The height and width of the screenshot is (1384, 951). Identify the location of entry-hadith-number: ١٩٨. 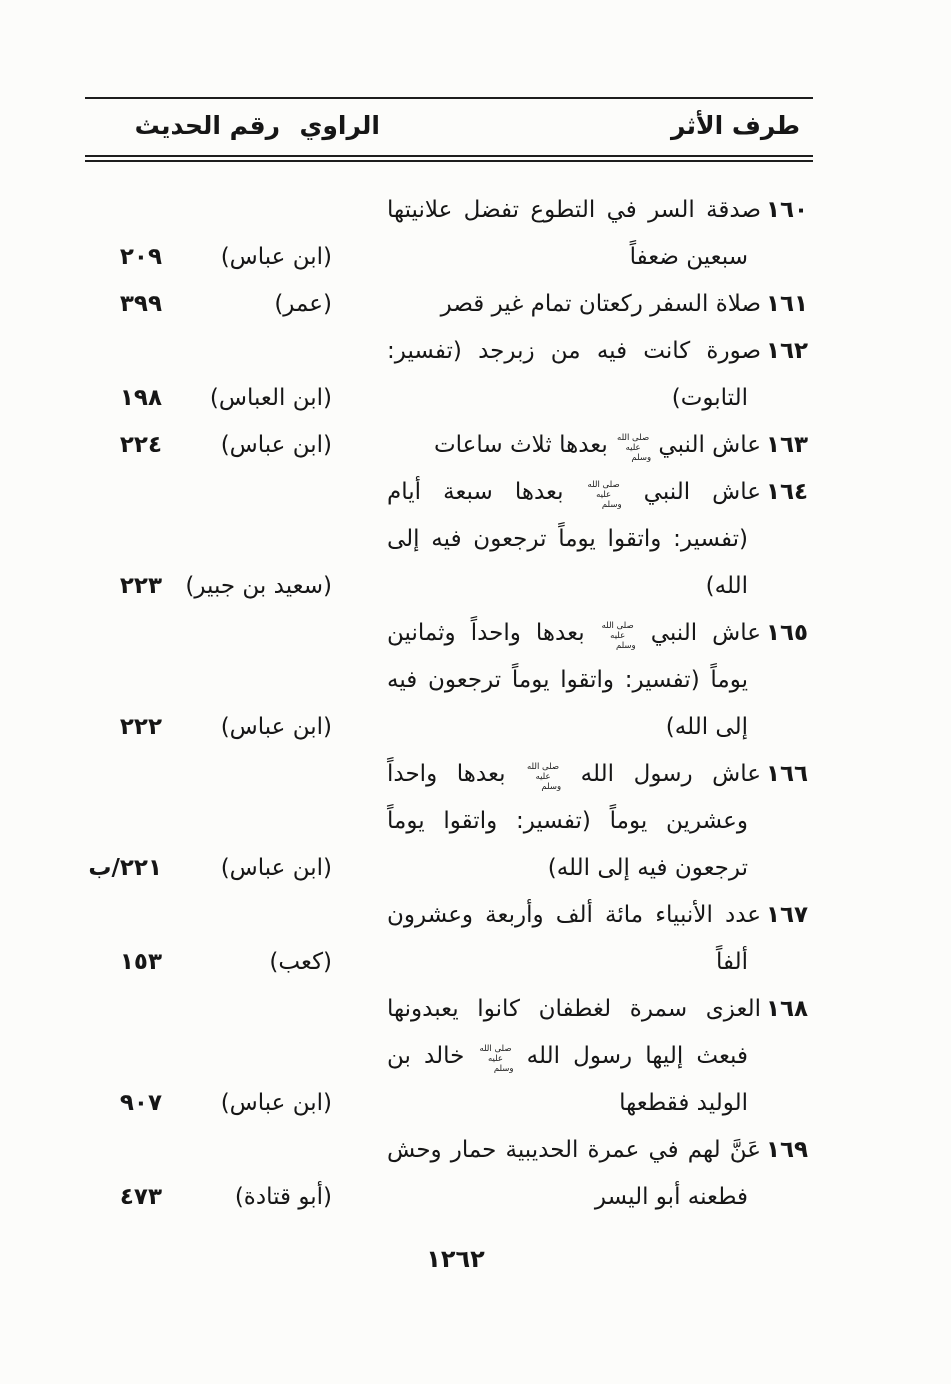
(140, 398).